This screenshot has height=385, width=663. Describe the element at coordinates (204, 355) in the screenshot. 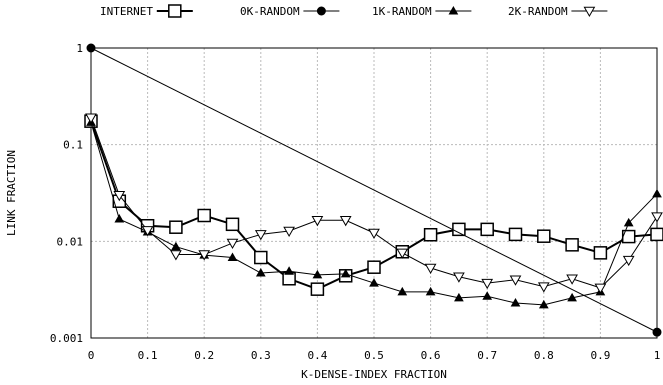

I see `x-tick-label: 0.2` at that location.